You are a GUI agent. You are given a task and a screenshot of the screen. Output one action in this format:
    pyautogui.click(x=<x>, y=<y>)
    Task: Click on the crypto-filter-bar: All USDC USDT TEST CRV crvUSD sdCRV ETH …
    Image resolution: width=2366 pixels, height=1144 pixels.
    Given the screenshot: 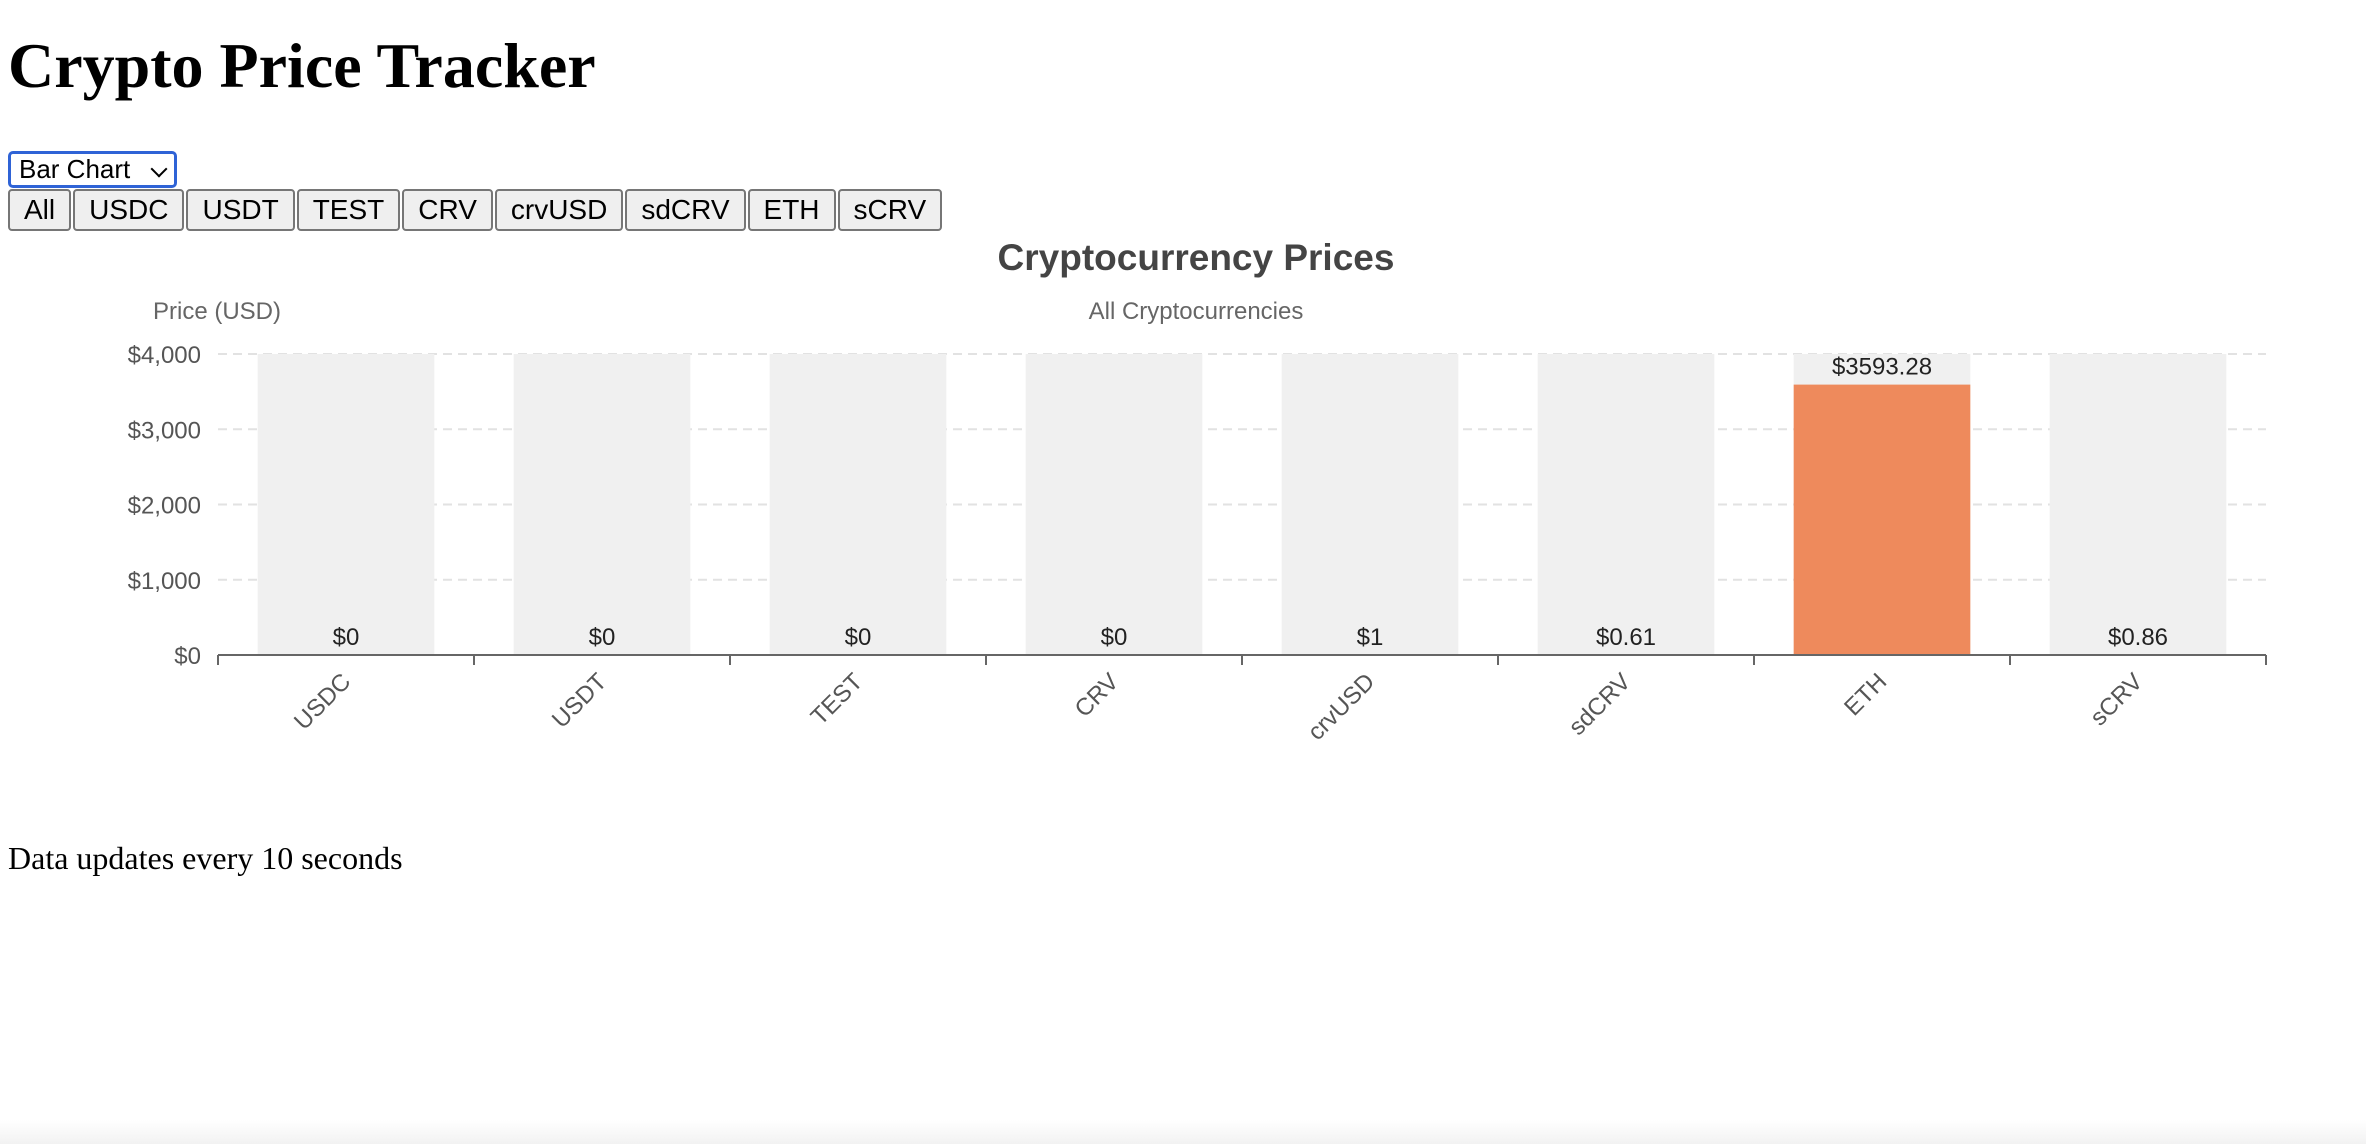 What is the action you would take?
    pyautogui.click(x=476, y=210)
    